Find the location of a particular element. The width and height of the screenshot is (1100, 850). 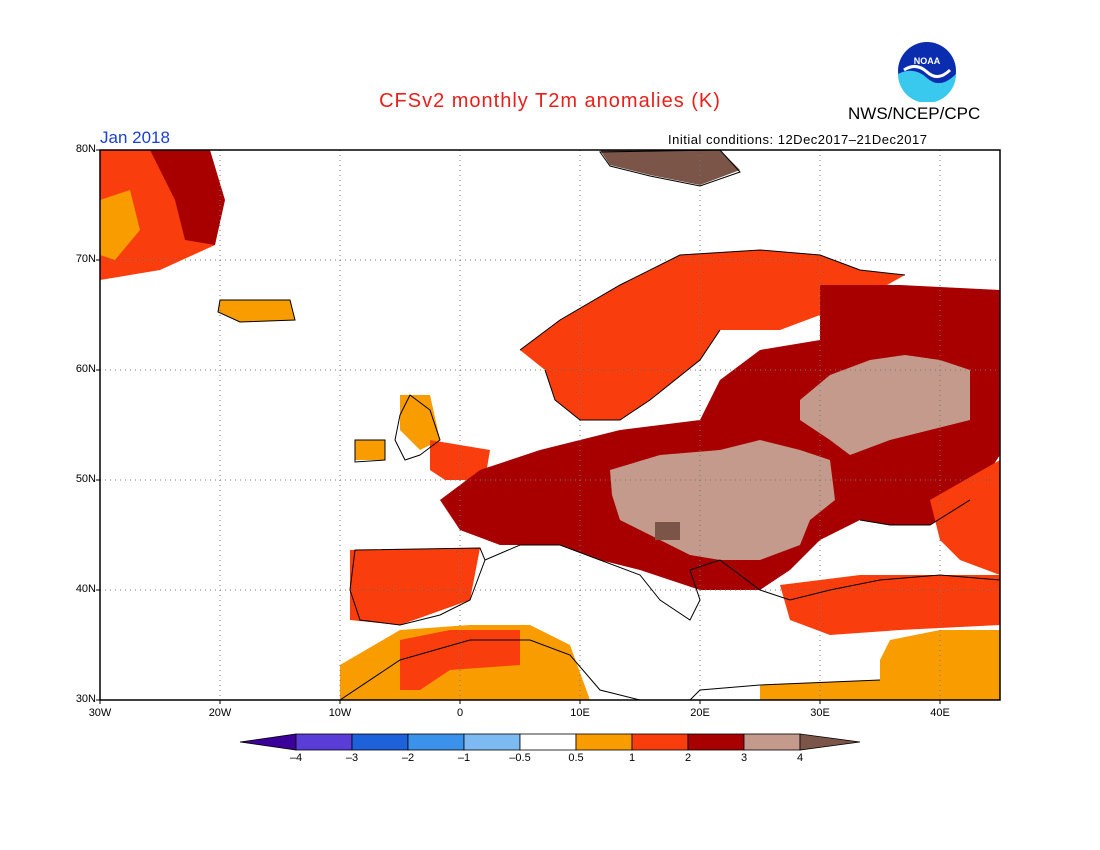

lat-label-70n: 70N is located at coordinates (85, 259).